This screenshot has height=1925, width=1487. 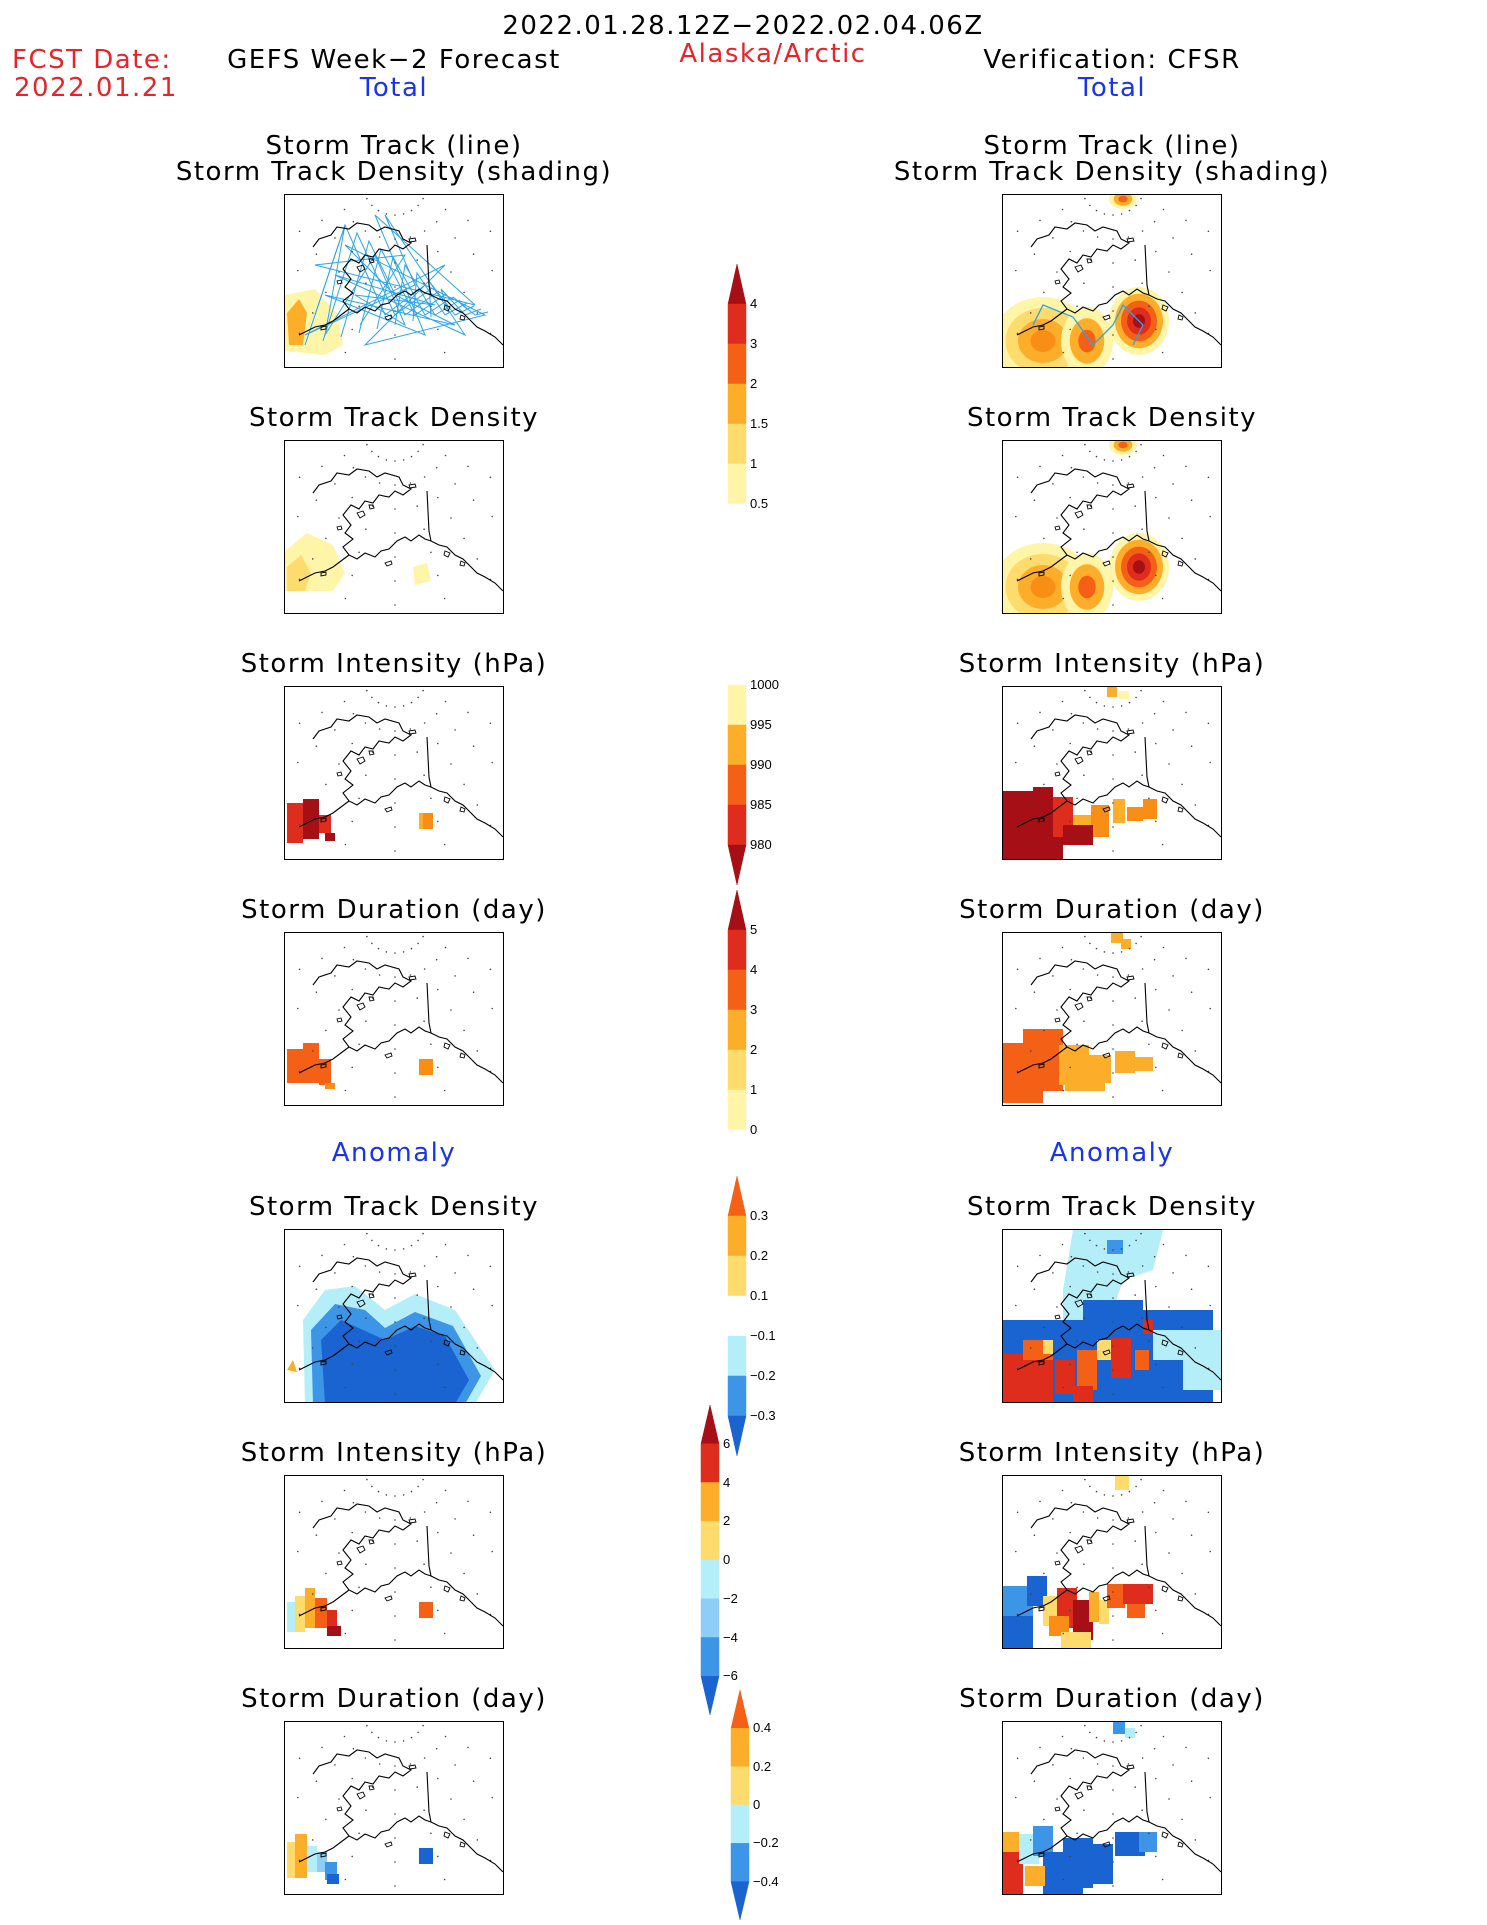 What do you see at coordinates (759, 503) in the screenshot?
I see `colorbar-tick-label: 0.5` at bounding box center [759, 503].